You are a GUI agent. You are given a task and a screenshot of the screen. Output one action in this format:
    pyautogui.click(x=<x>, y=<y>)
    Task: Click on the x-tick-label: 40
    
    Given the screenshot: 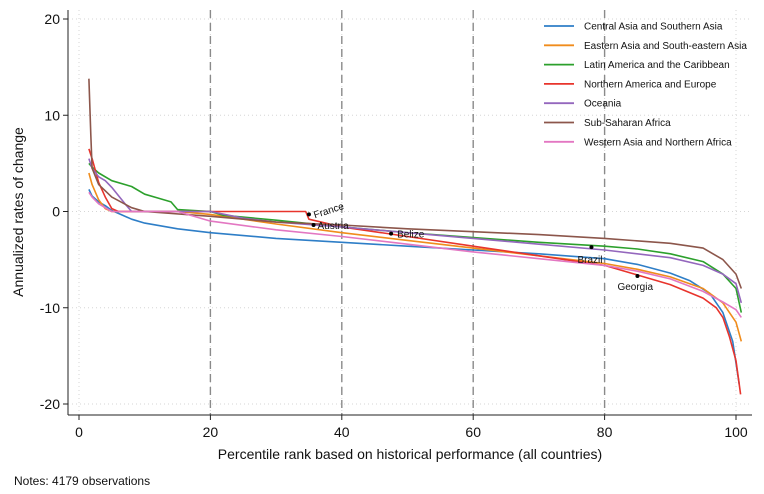 What is the action you would take?
    pyautogui.click(x=342, y=432)
    